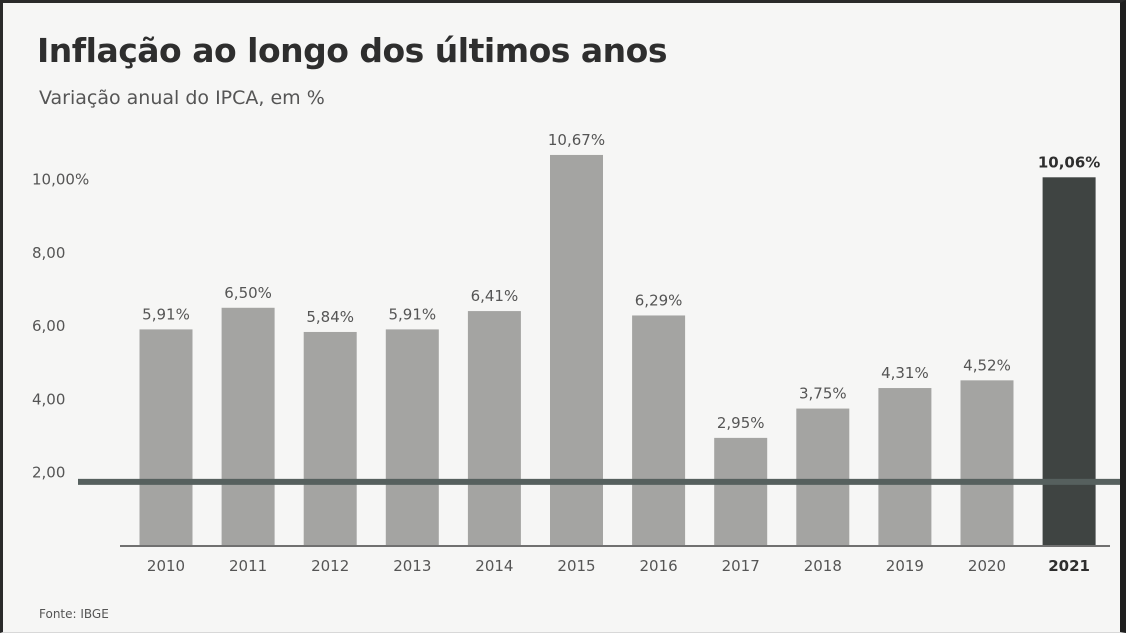 This screenshot has width=1126, height=633. What do you see at coordinates (741, 423) in the screenshot?
I see `data-label: 2,95%` at bounding box center [741, 423].